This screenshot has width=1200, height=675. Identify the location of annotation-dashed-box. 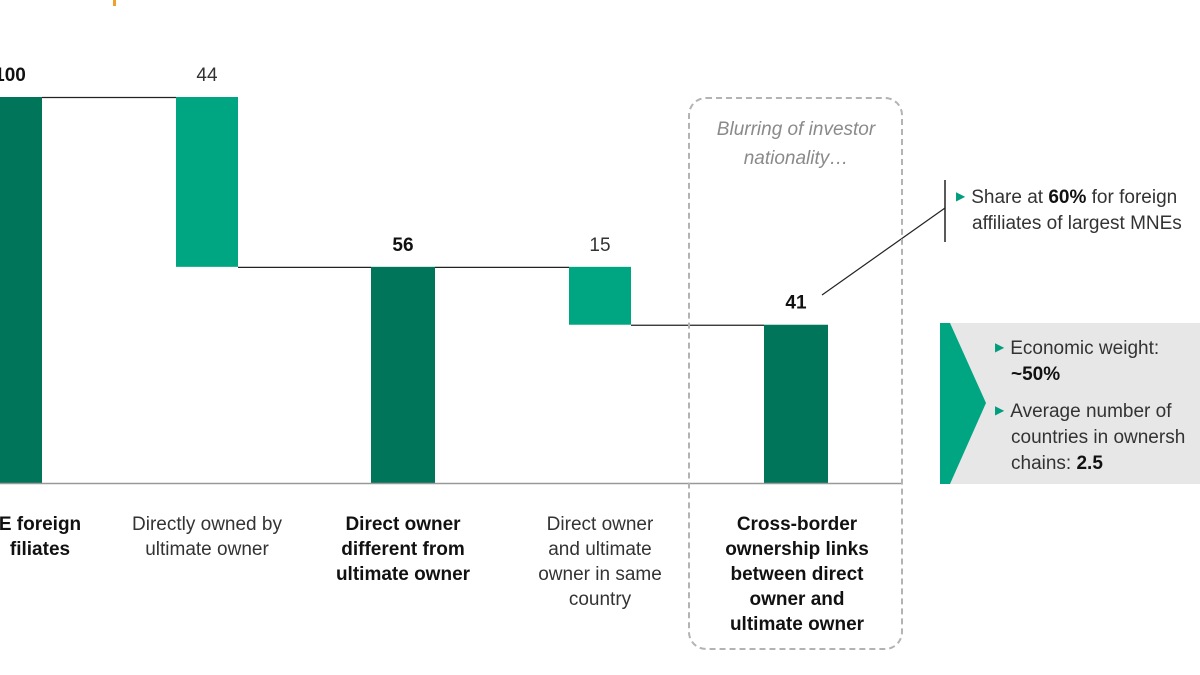
(795, 373).